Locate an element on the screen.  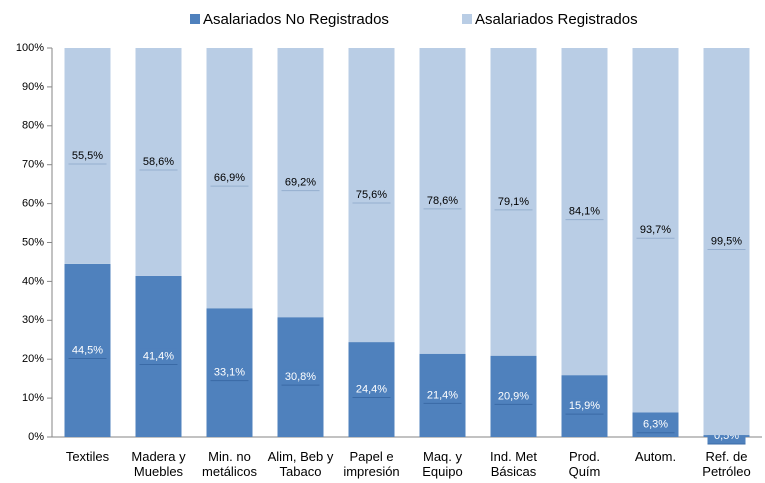
data-label: 75,6% is located at coordinates (371, 195).